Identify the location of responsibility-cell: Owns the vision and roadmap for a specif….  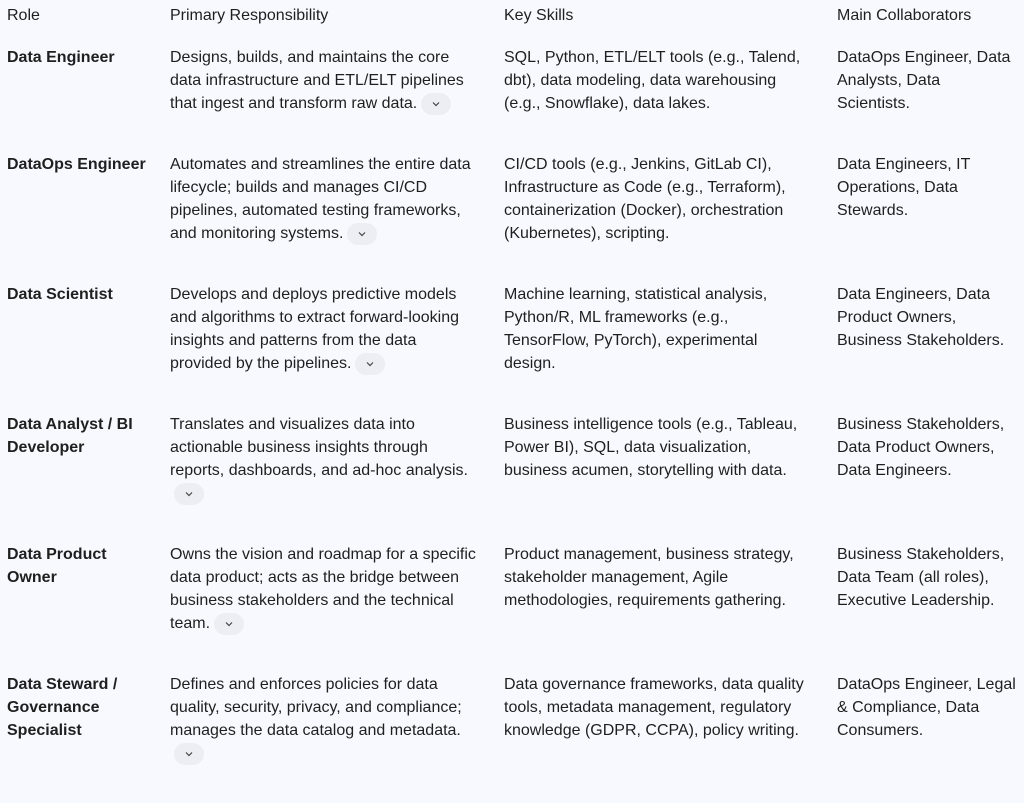
(337, 608).